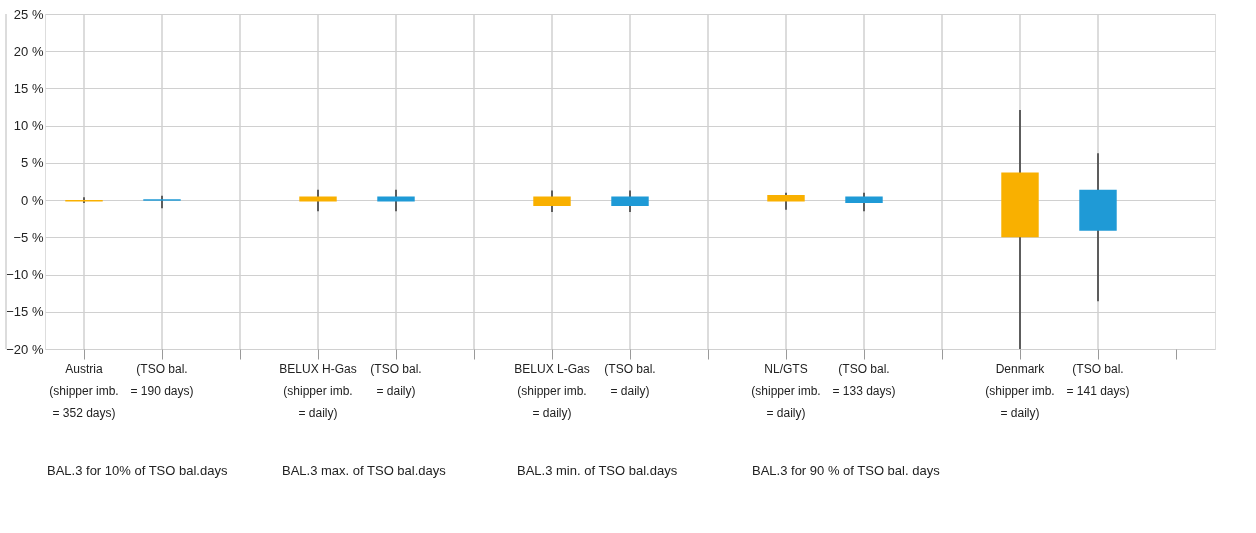 The image size is (1256, 533). I want to click on text: BAL.3 max. of TSO bal.days, so click(364, 470).